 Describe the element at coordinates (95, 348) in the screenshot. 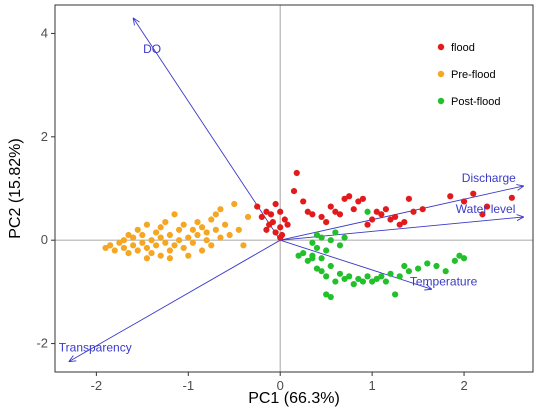

I see `vector-label: Transparency` at that location.